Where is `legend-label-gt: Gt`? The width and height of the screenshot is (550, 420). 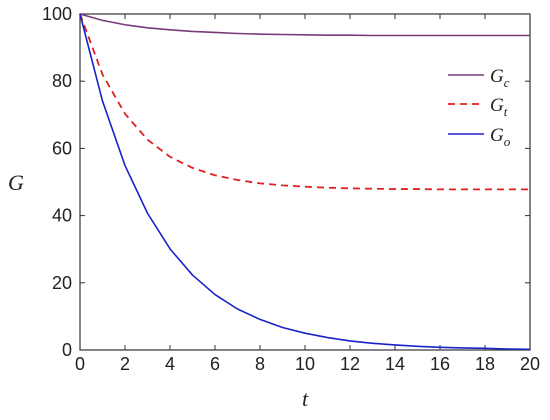
legend-label-gt: Gt is located at coordinates (499, 107).